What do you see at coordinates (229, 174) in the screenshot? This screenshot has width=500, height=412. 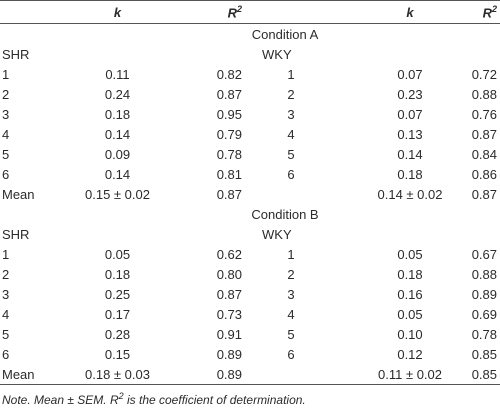 I see `cell: 0.81` at bounding box center [229, 174].